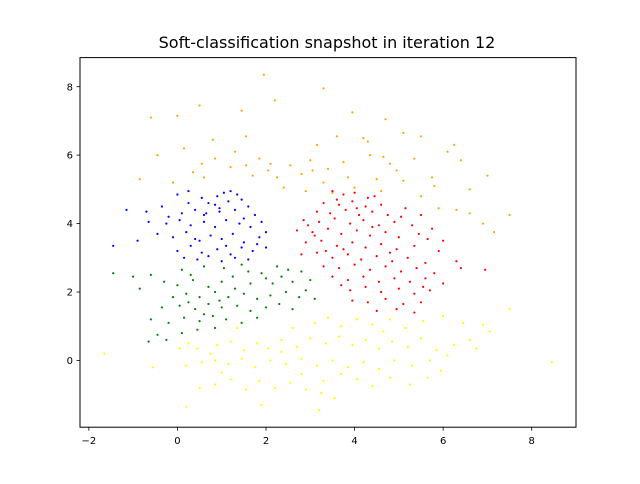  Describe the element at coordinates (177, 441) in the screenshot. I see `x-tick-label: 0` at that location.